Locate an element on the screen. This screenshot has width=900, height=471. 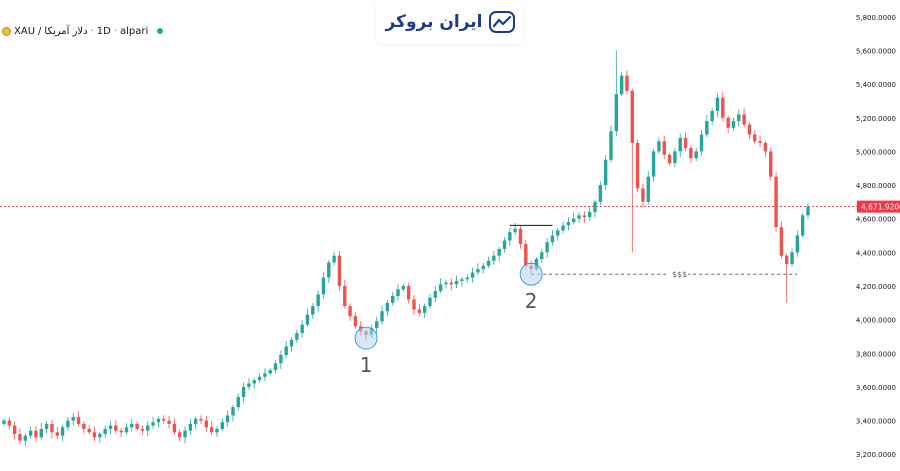
price-tick-label: 4,400.0000 is located at coordinates (876, 253).